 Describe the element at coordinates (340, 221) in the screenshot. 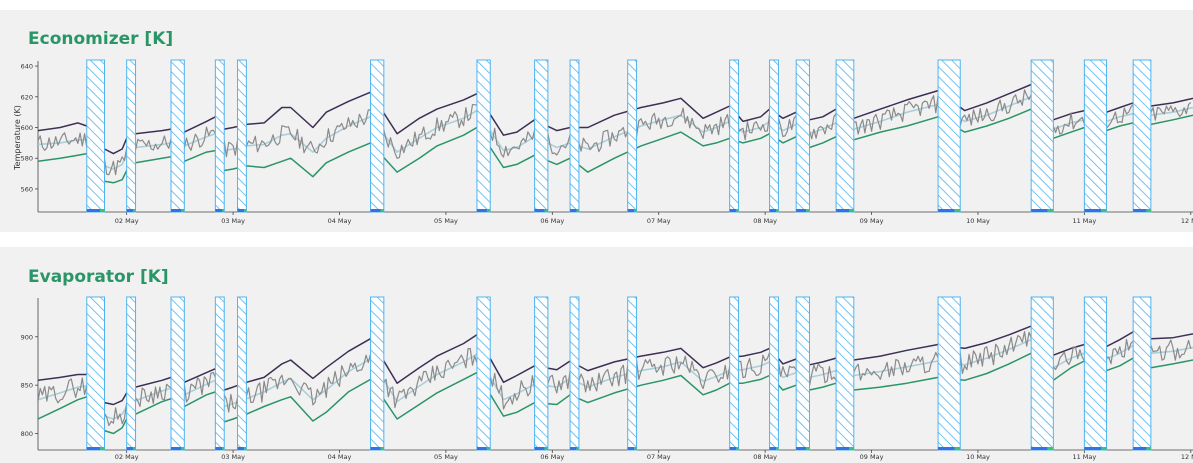

I see `x-tick-label: 04 May` at that location.